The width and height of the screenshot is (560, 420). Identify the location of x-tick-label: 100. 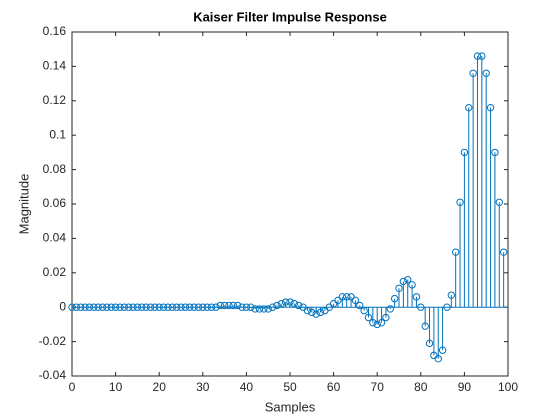
(508, 387).